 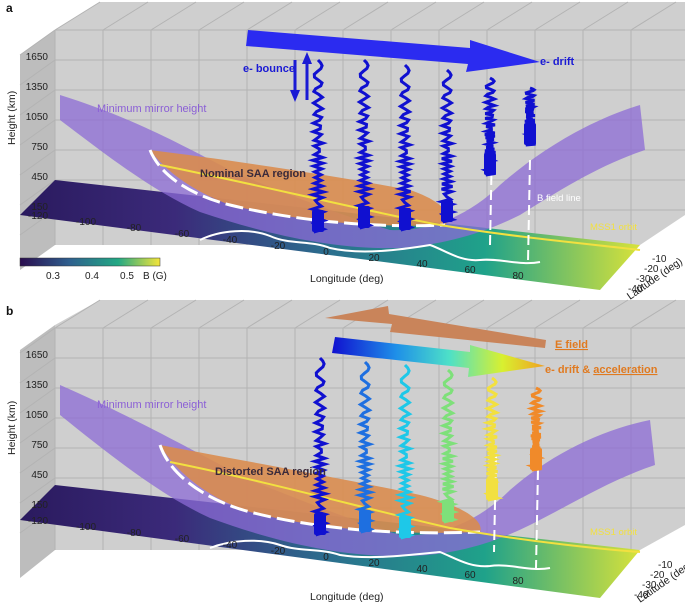 I want to click on drift-accel-arrow, so click(x=438, y=357).